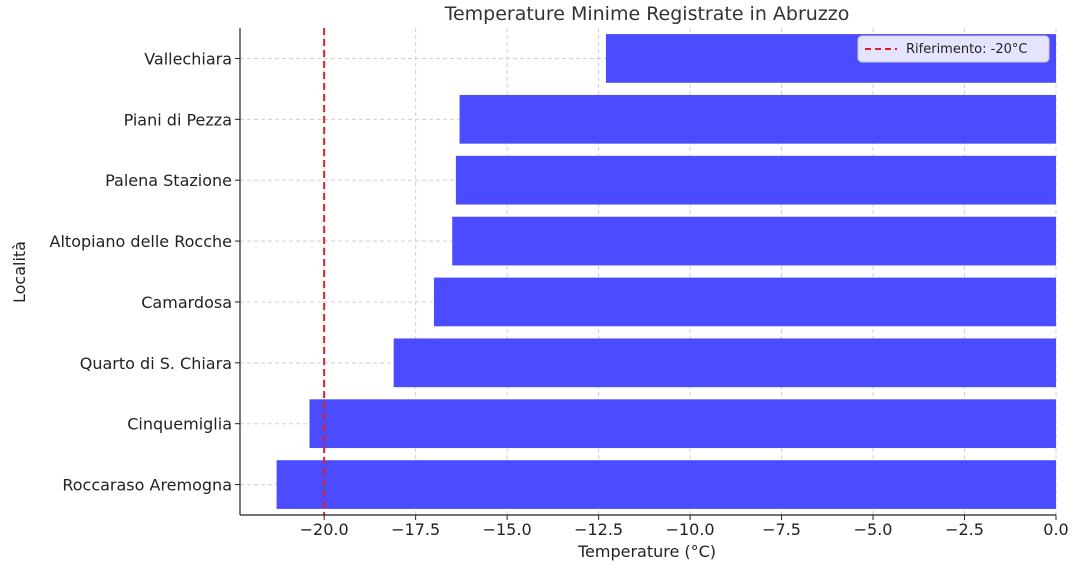 This screenshot has width=1080, height=569. What do you see at coordinates (188, 58) in the screenshot?
I see `category-label: Vallechiara` at bounding box center [188, 58].